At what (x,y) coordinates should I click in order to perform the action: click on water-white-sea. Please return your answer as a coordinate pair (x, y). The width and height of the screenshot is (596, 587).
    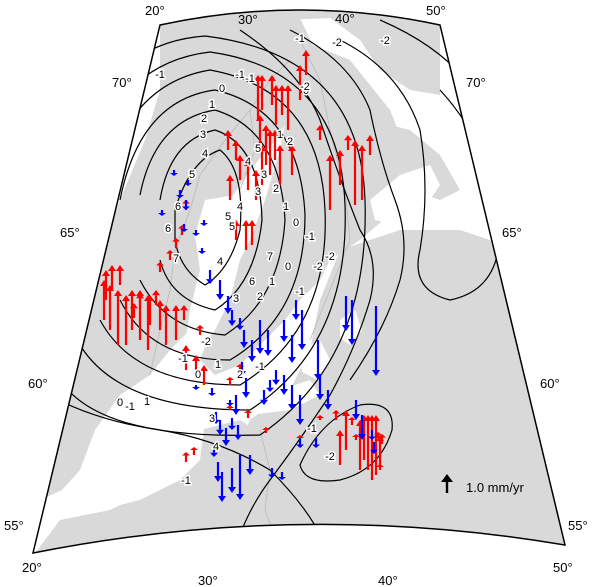
    Looking at the image, I should click on (405, 195).